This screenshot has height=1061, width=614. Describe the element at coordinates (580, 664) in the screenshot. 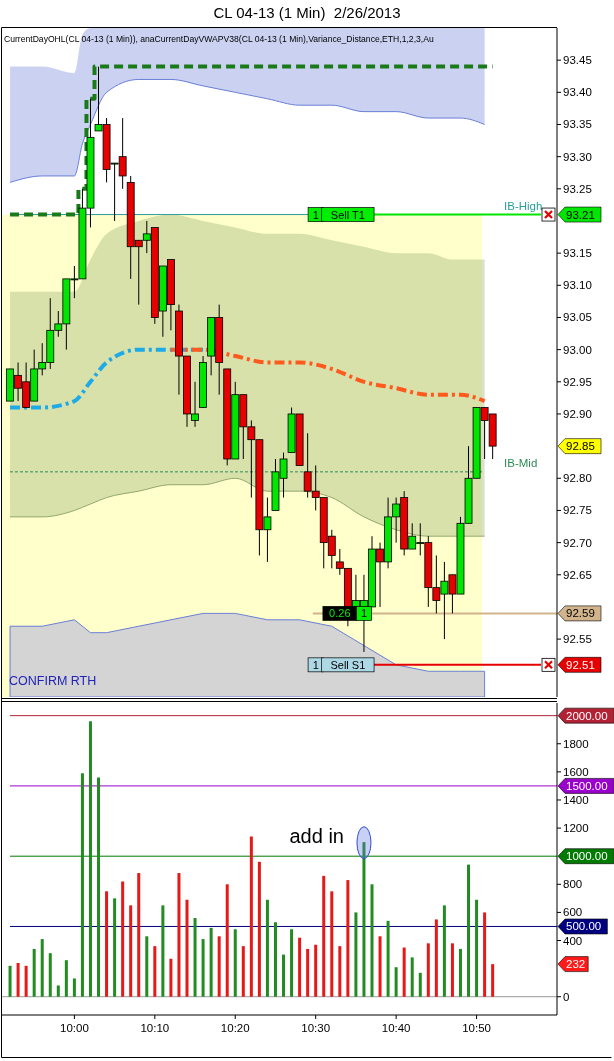

I see `ref-line-label: 92.51` at that location.